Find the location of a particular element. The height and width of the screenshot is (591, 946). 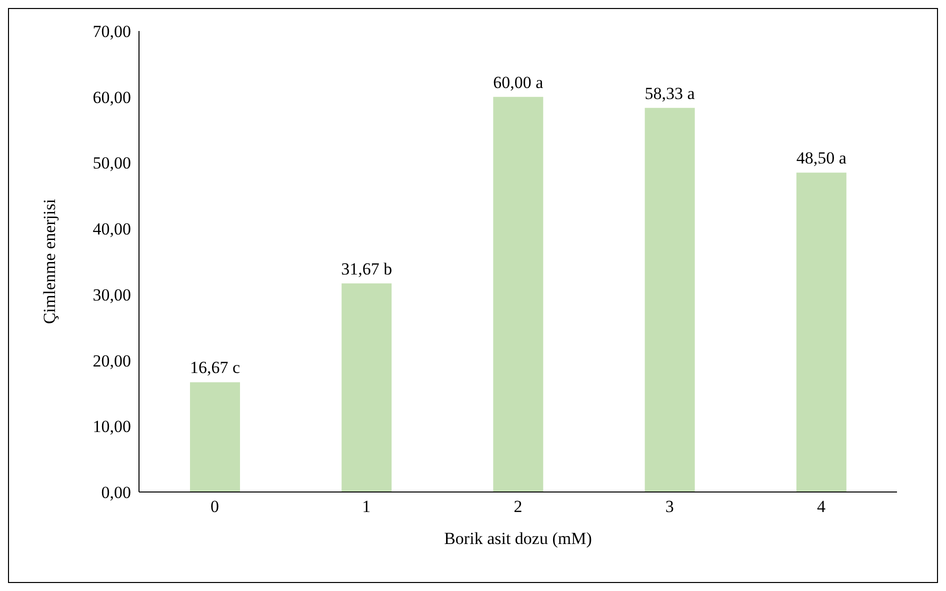

x-tick-label: 1 is located at coordinates (366, 506).